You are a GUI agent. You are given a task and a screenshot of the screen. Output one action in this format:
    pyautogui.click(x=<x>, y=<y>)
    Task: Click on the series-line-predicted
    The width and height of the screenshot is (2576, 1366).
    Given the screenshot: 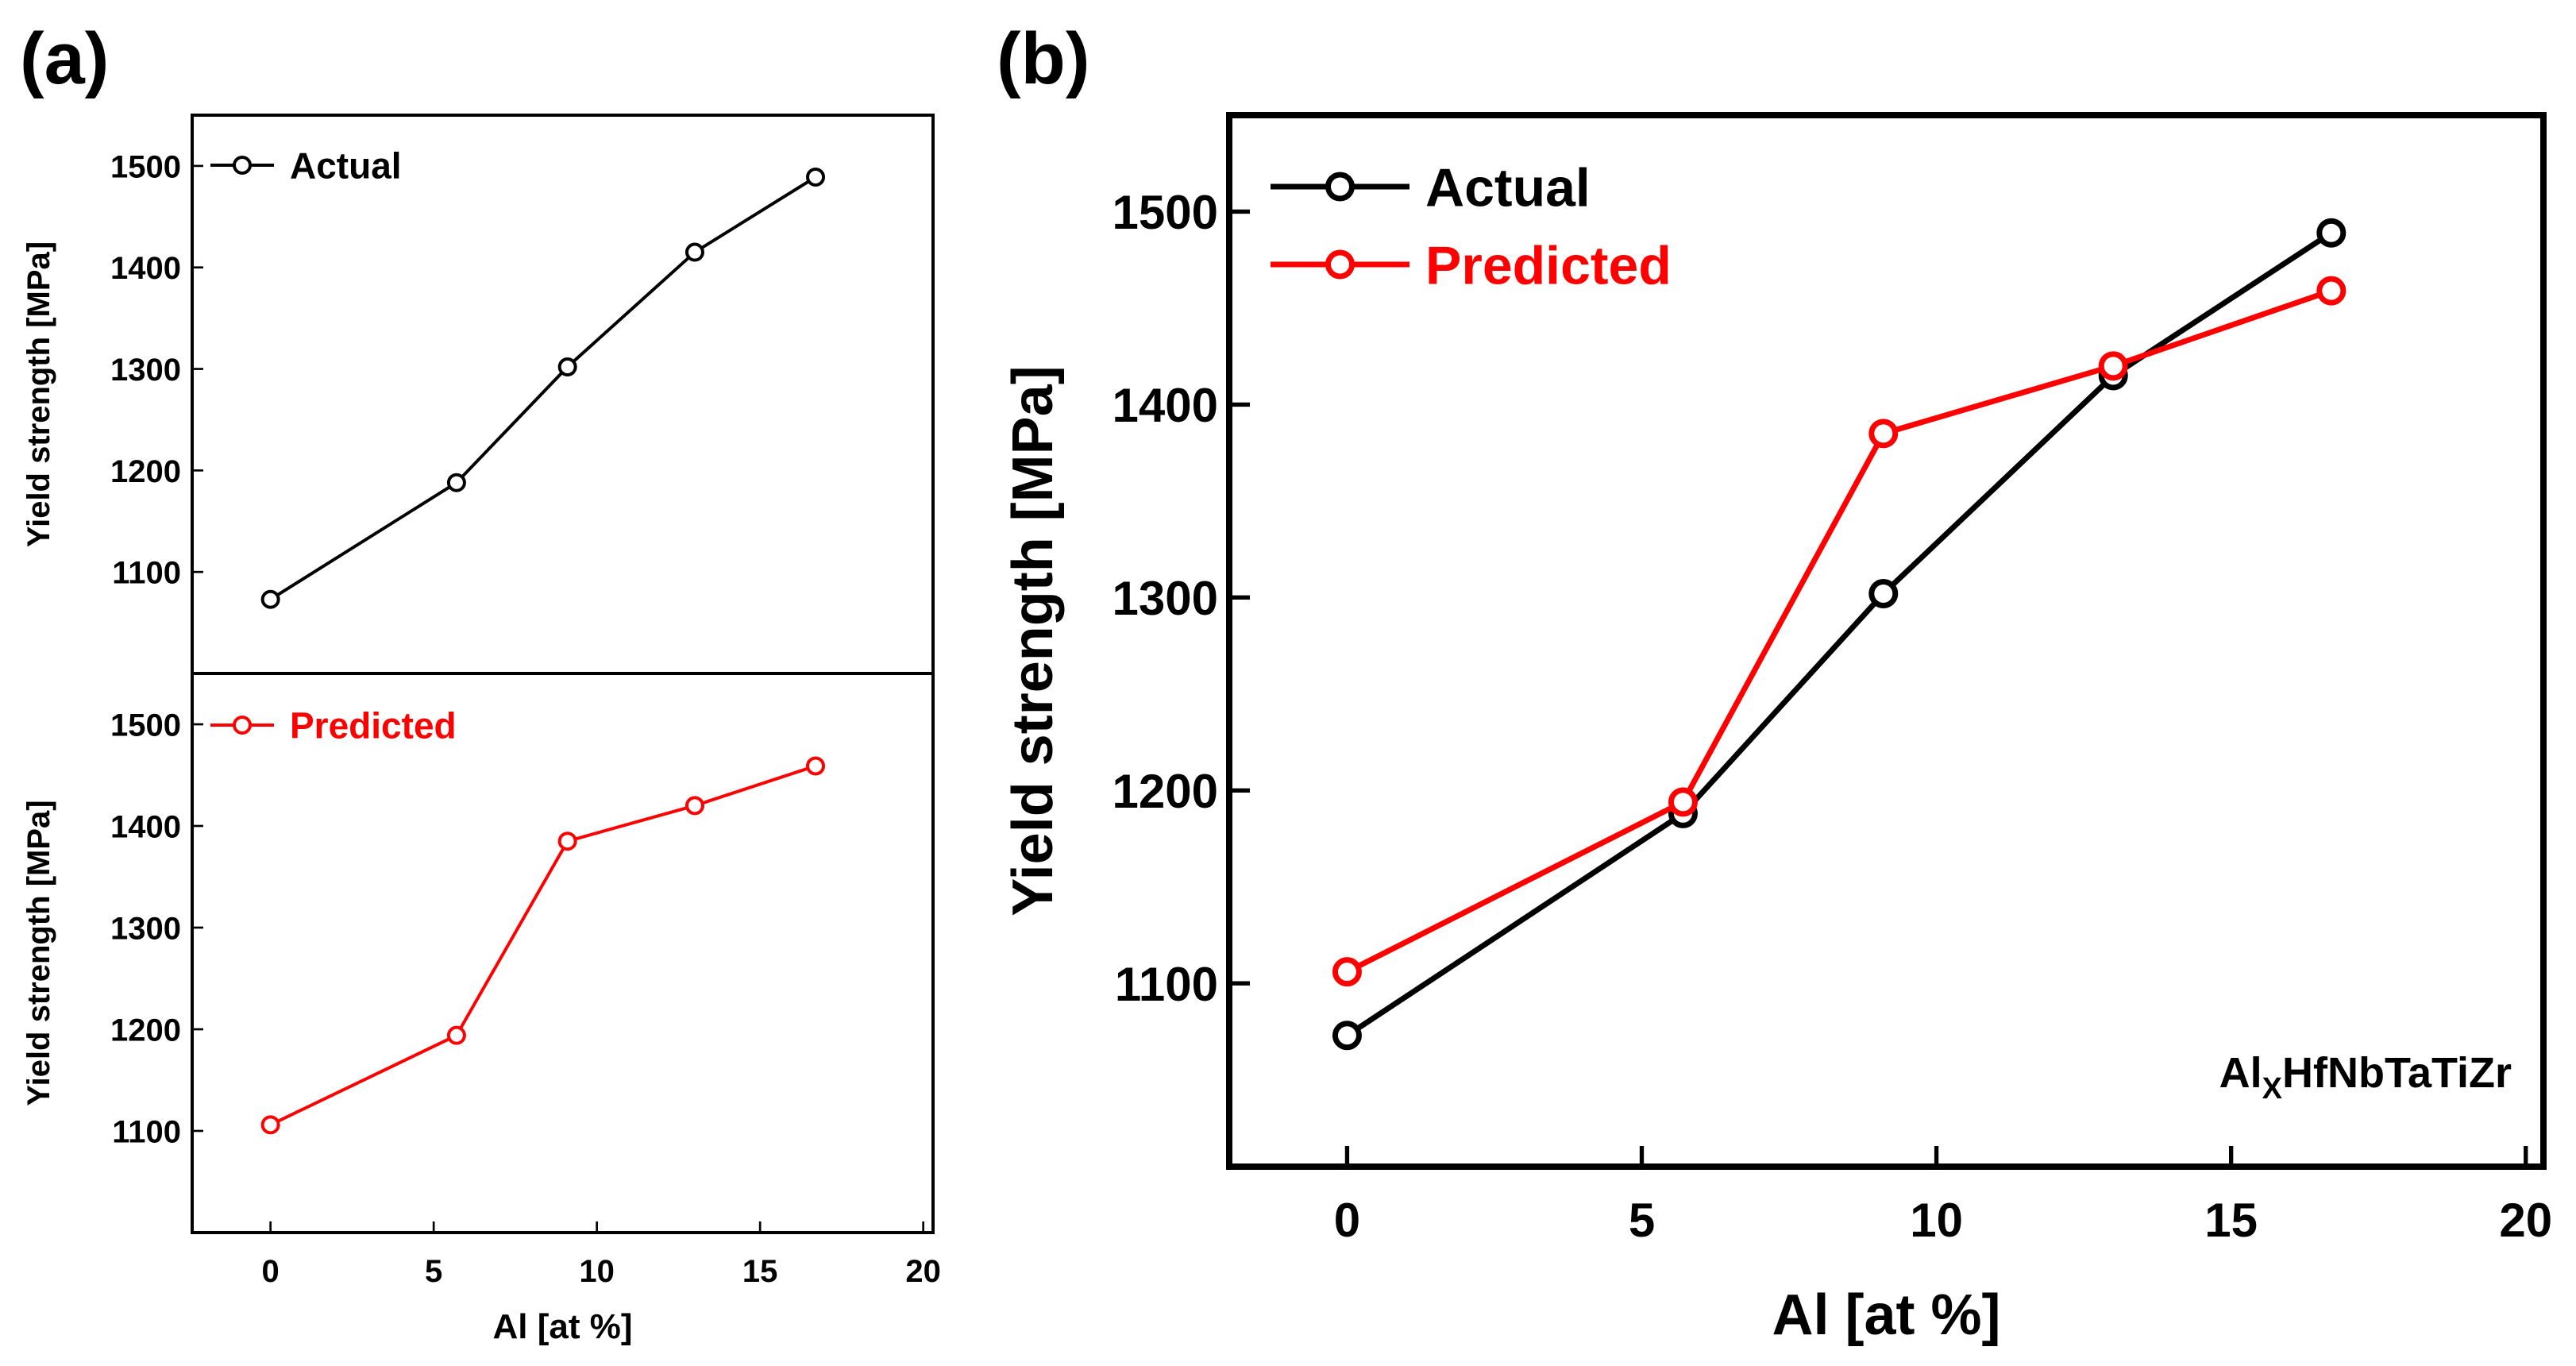 What is the action you would take?
    pyautogui.click(x=542, y=945)
    